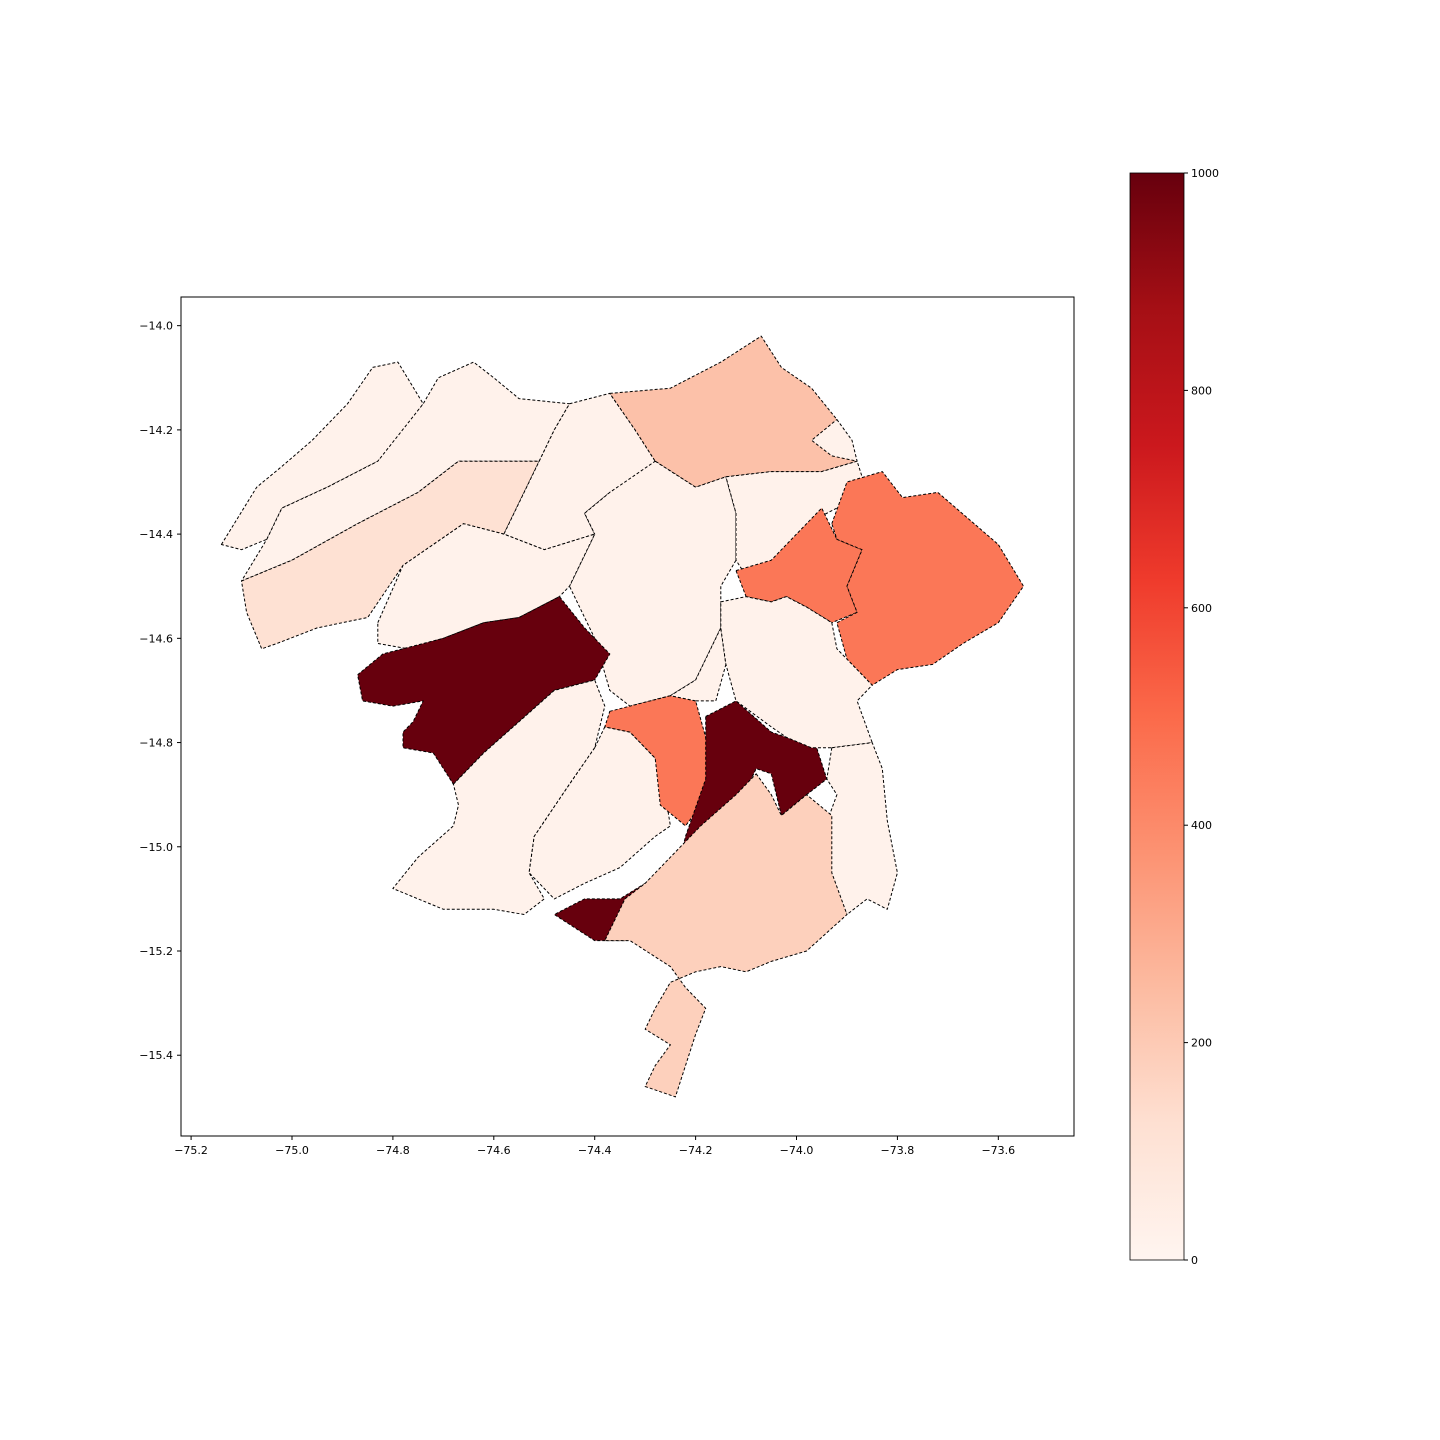  I want to click on x-tick-label: −74.8, so click(393, 1150).